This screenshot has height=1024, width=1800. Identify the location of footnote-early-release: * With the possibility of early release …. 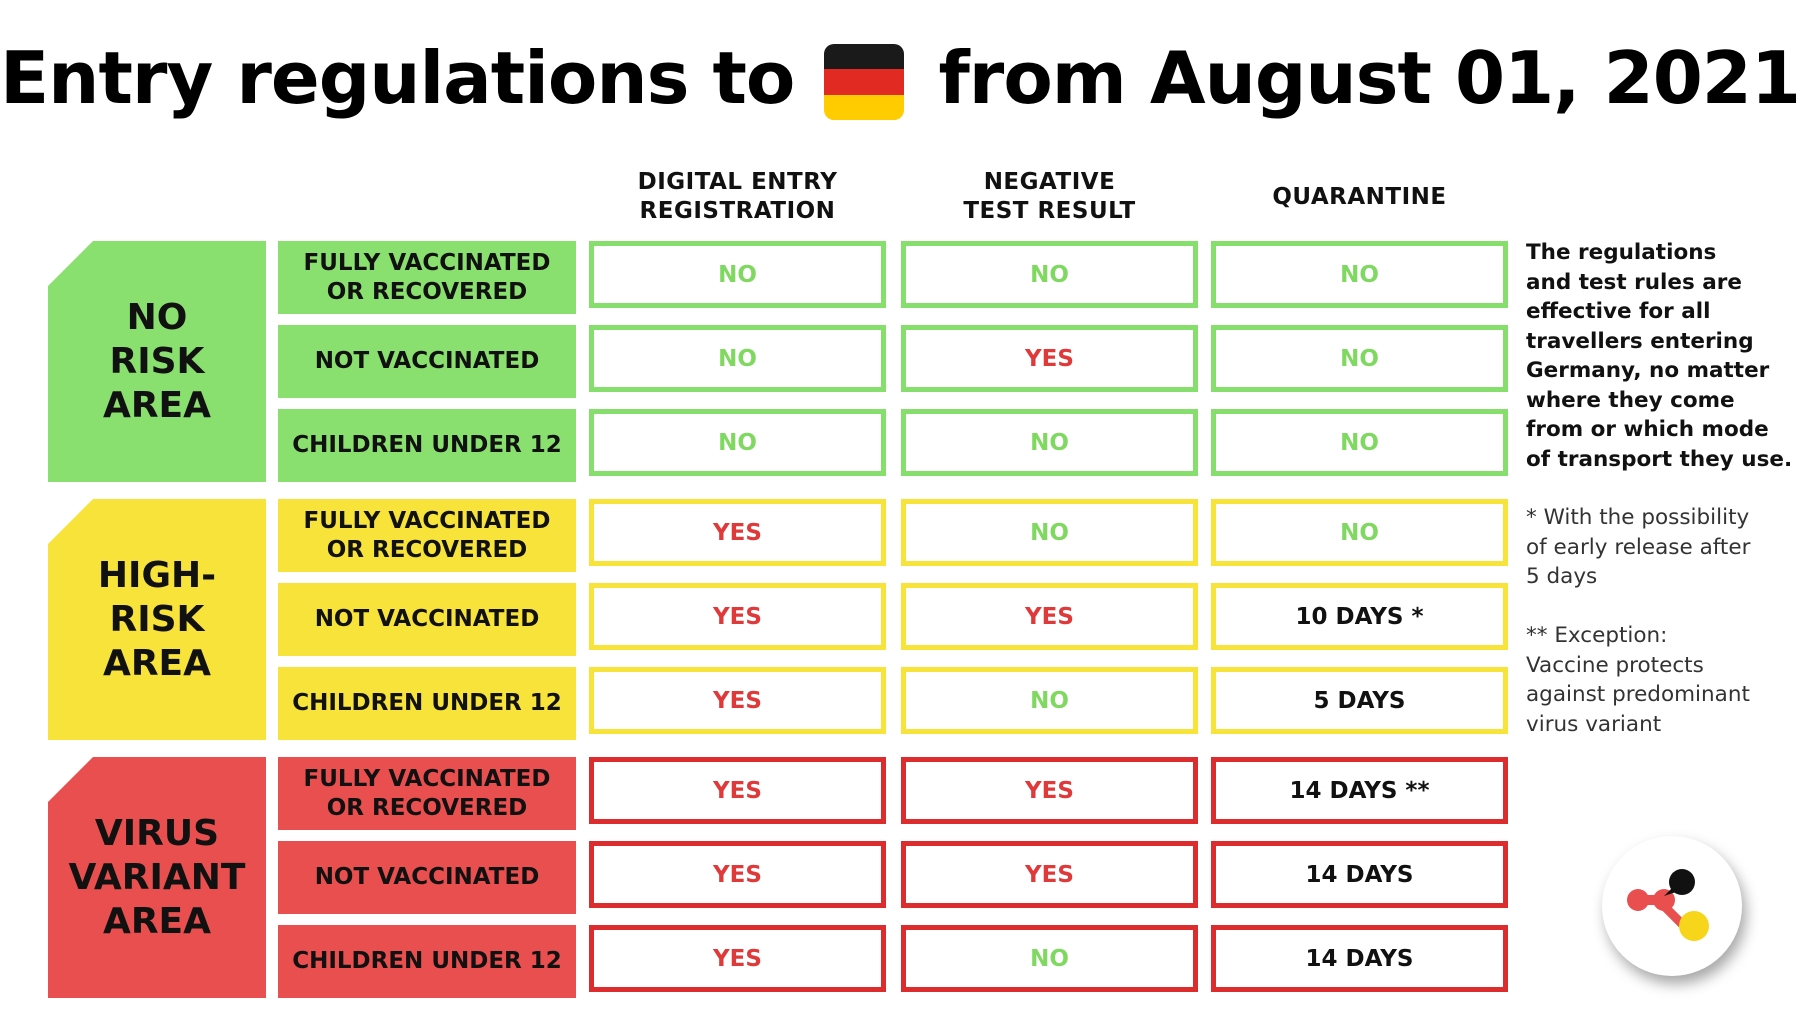
(1661, 547).